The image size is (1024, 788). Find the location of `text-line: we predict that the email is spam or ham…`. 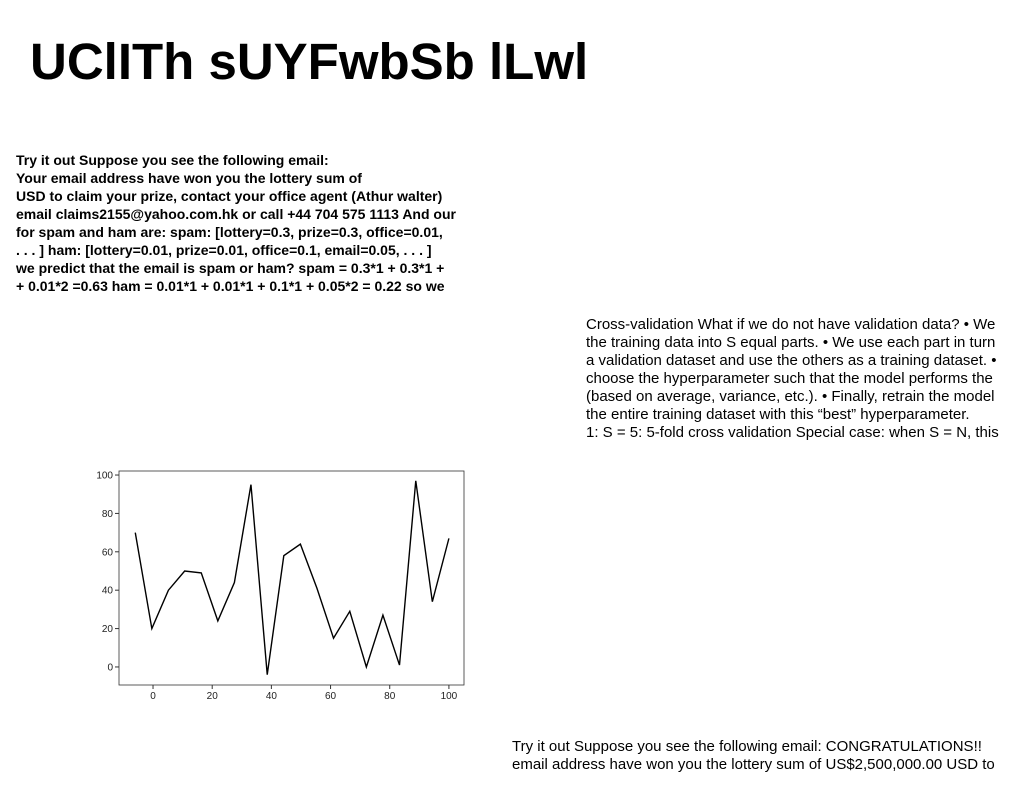

text-line: we predict that the email is spam or ham… is located at coordinates (230, 268).